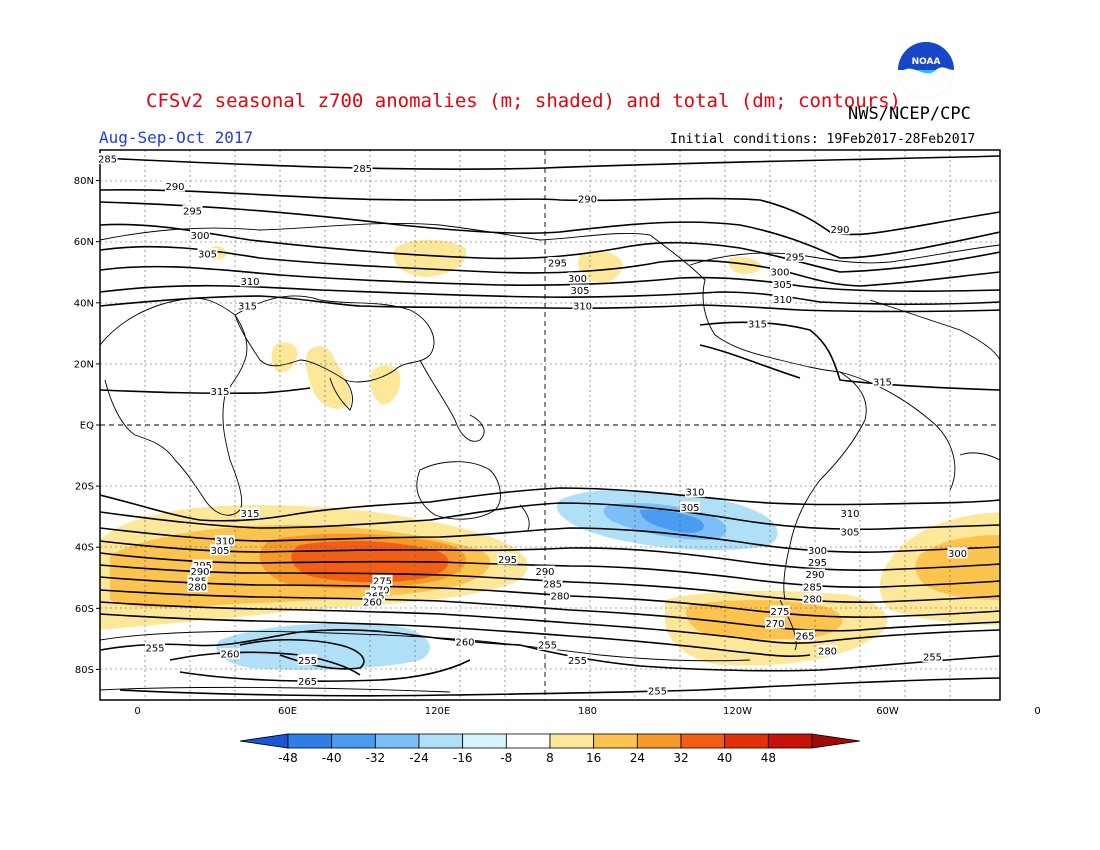 The height and width of the screenshot is (850, 1100). I want to click on colorbar-tick-label: -32, so click(376, 758).